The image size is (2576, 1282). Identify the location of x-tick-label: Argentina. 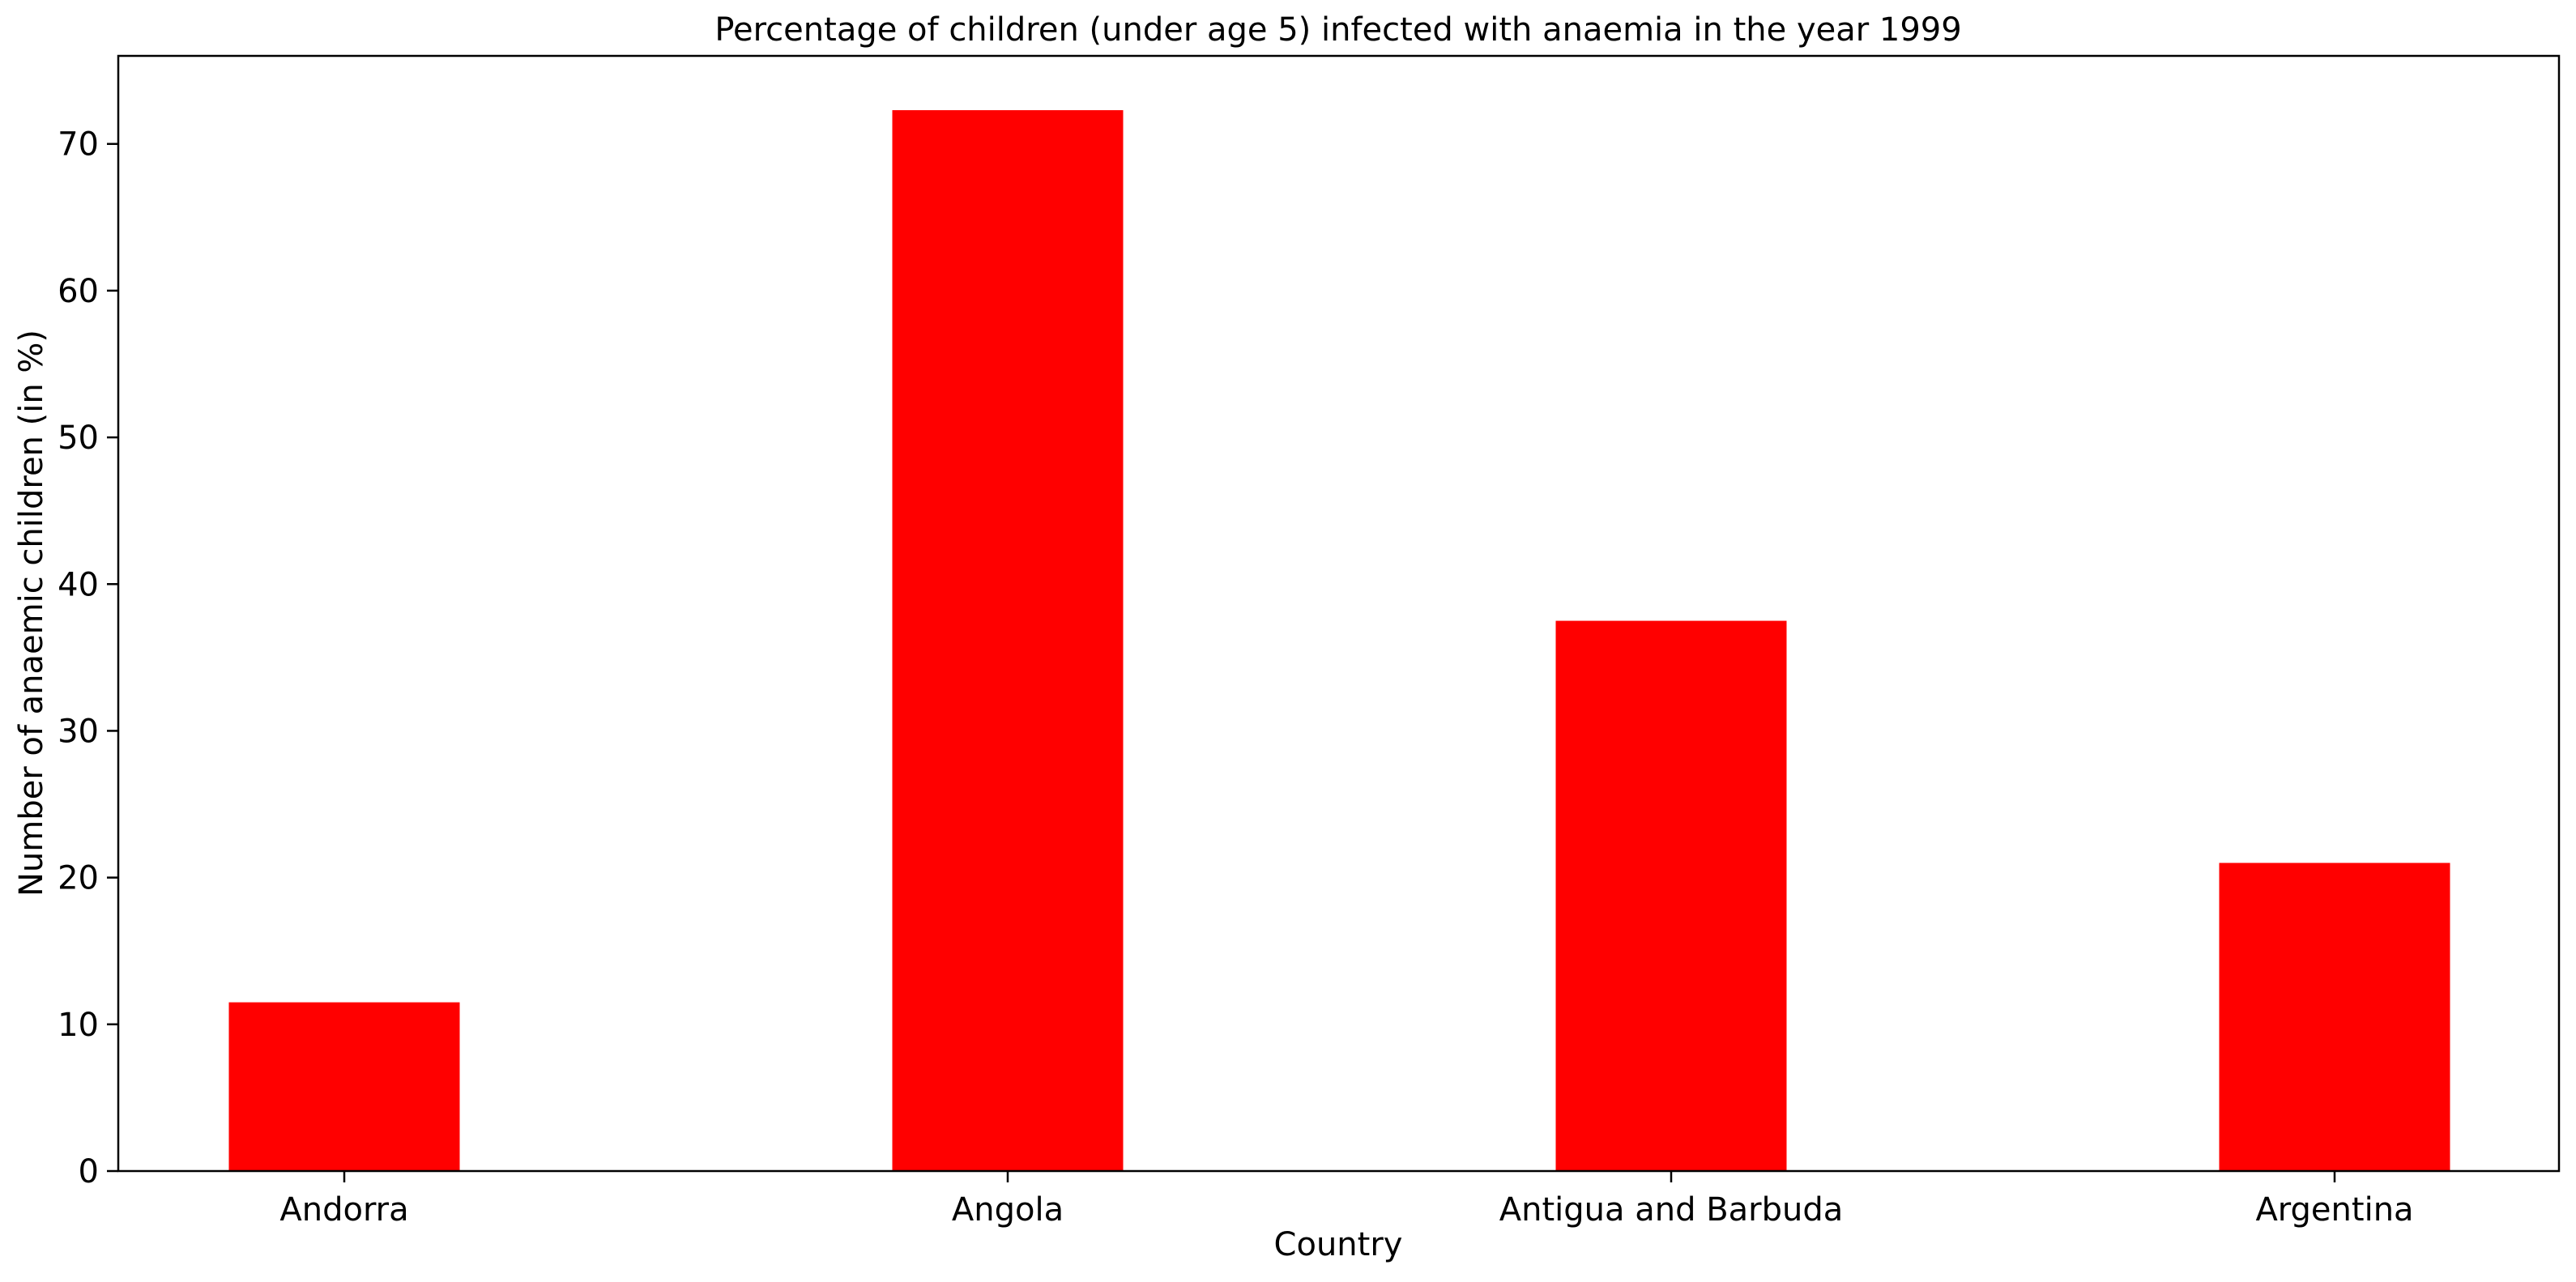
(2334, 1210).